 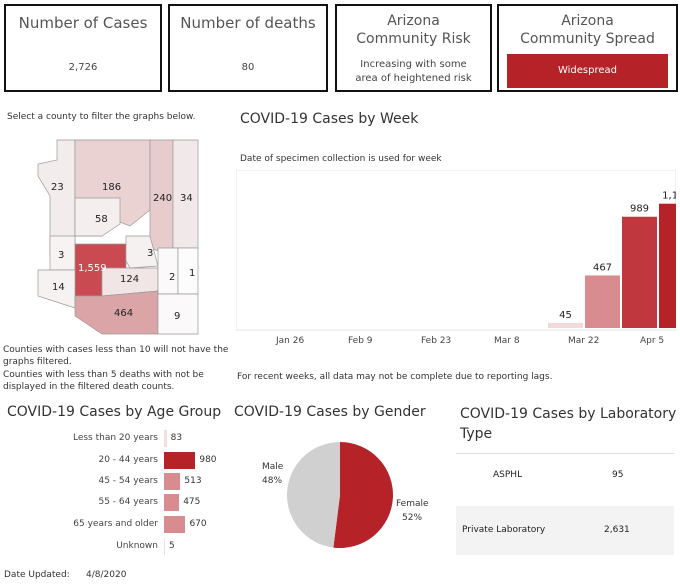 What do you see at coordinates (652, 341) in the screenshot?
I see `weekly-x-tick: Apr 5` at bounding box center [652, 341].